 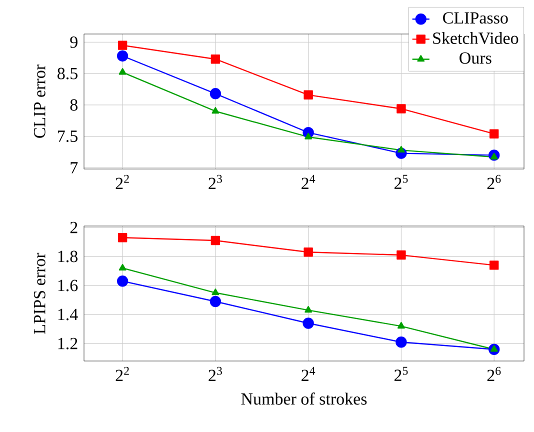 What do you see at coordinates (74, 42) in the screenshot?
I see `y-tick-label: 9` at bounding box center [74, 42].